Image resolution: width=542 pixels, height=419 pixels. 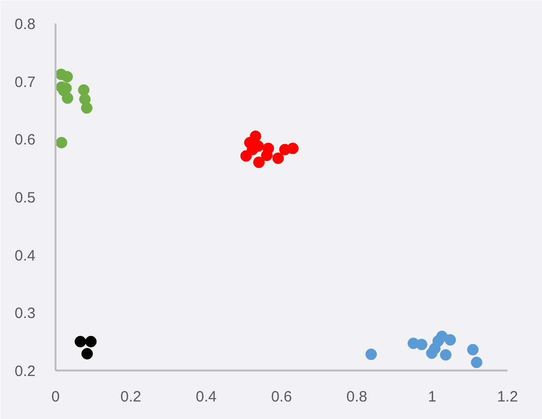 I want to click on y-tick-label: 0.5, so click(x=25, y=198).